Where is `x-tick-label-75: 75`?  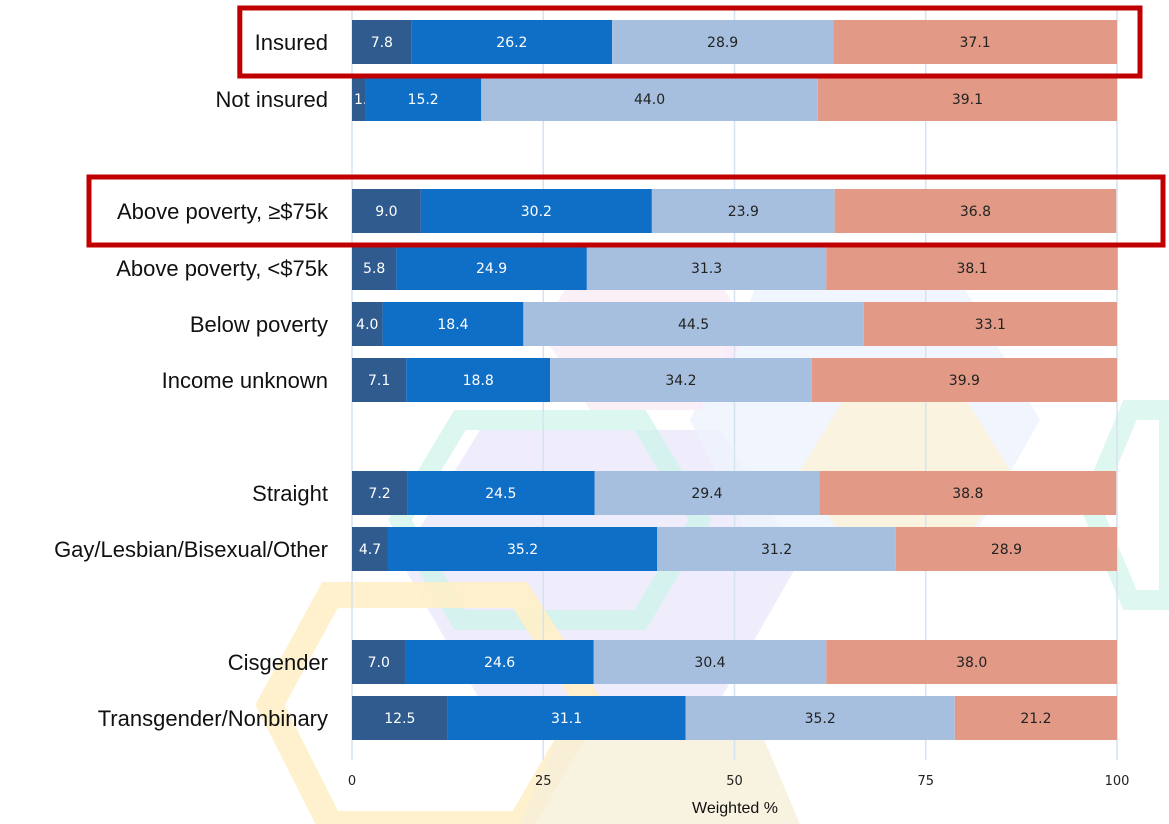
x-tick-label-75: 75 is located at coordinates (925, 781).